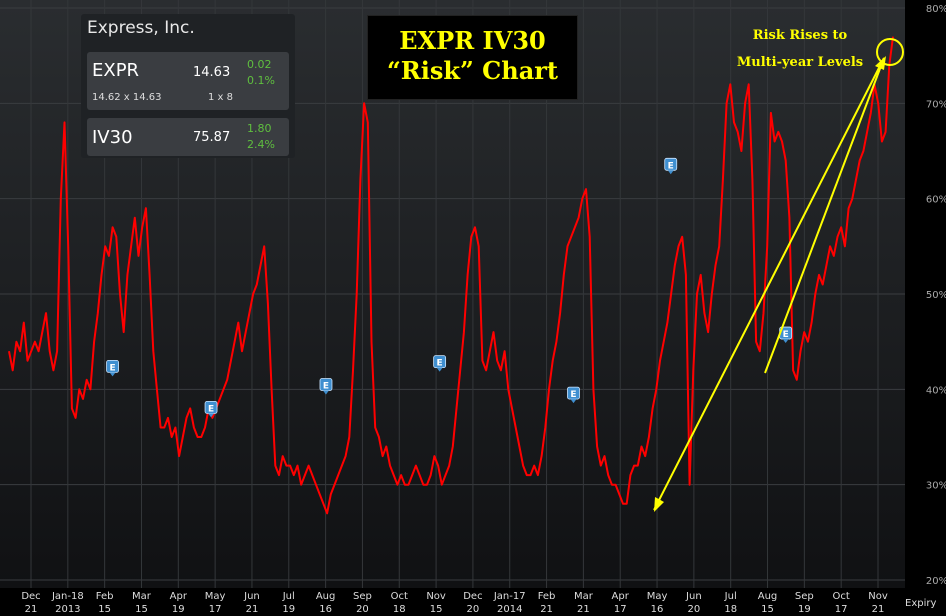 The width and height of the screenshot is (946, 616). What do you see at coordinates (116, 70) in the screenshot?
I see `stock-symbol: EXPR` at bounding box center [116, 70].